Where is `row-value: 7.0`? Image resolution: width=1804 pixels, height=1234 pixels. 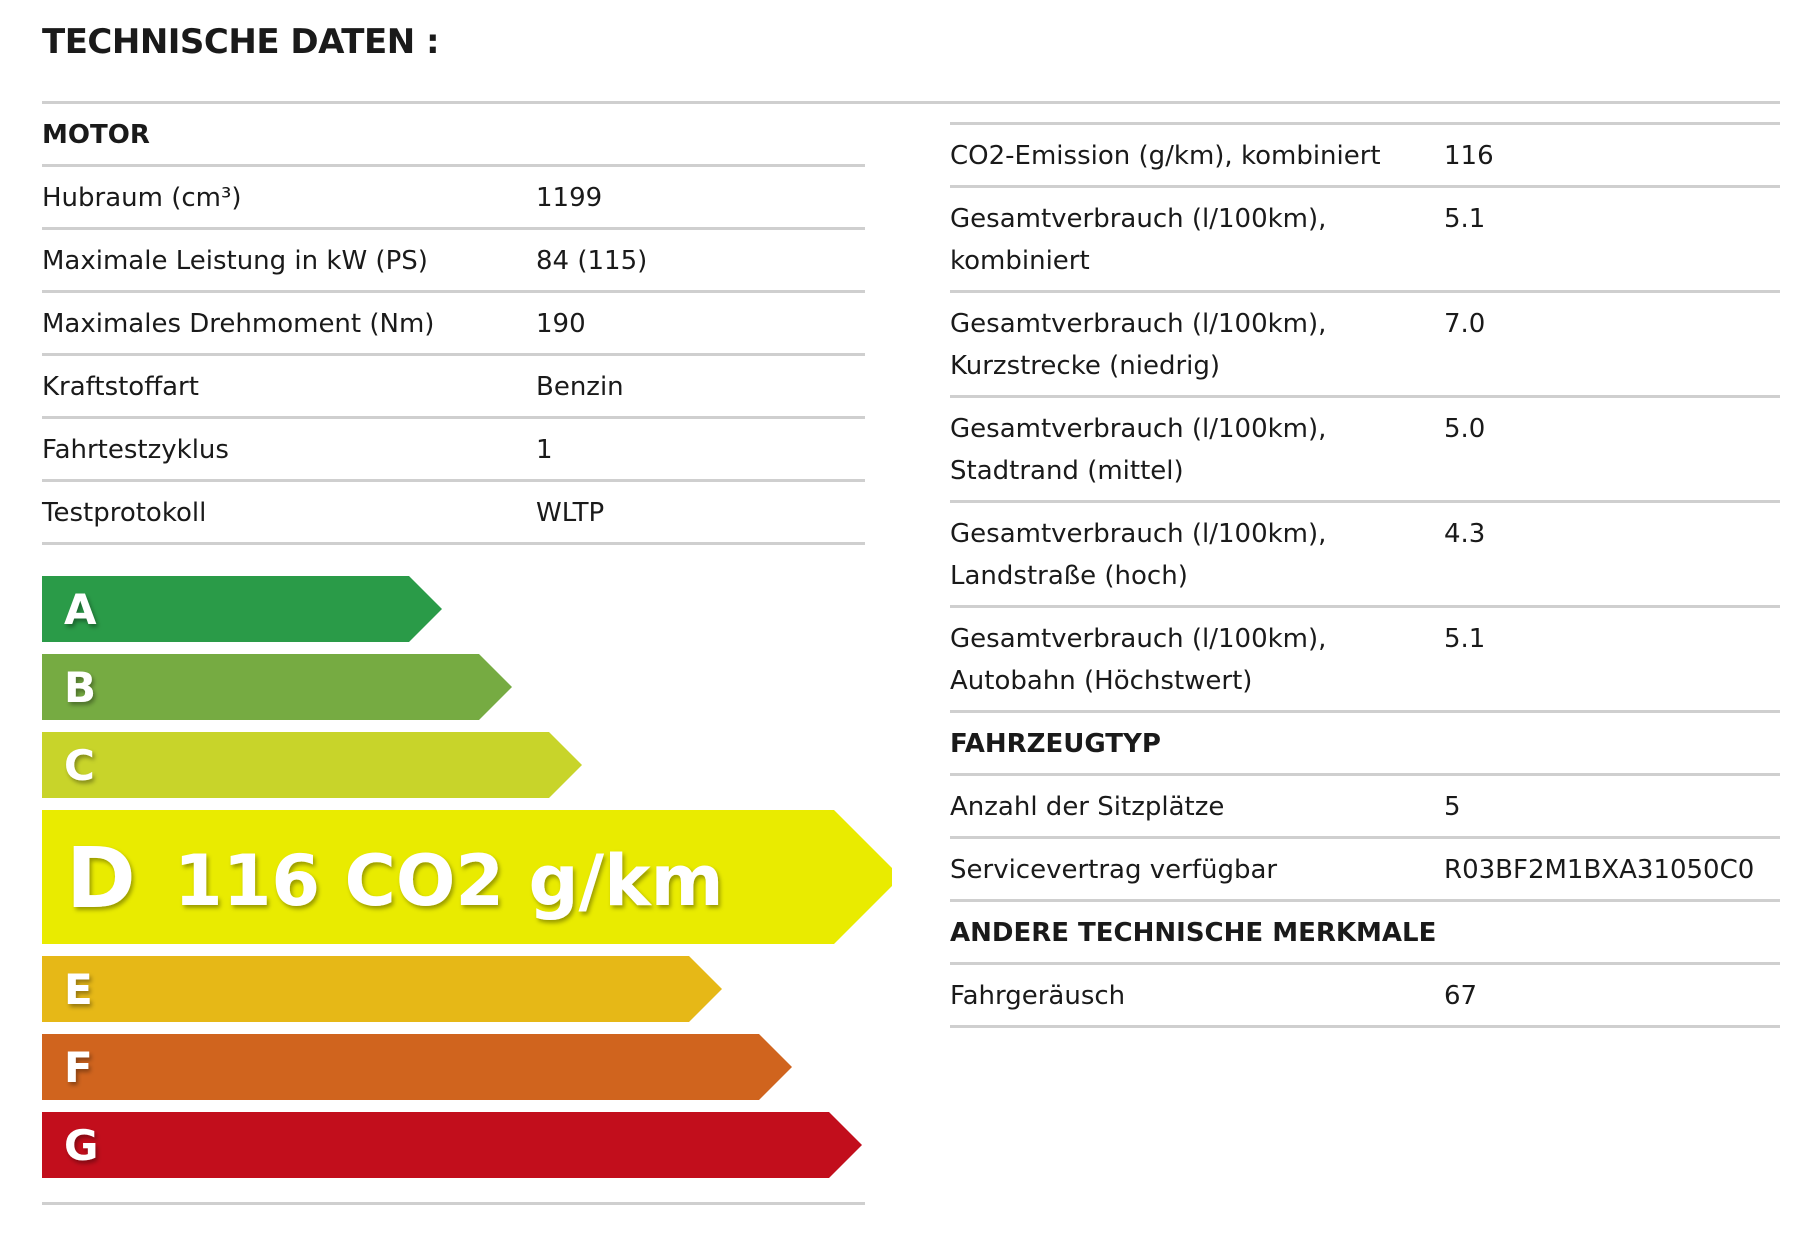
row-value: 7.0 is located at coordinates (1465, 324).